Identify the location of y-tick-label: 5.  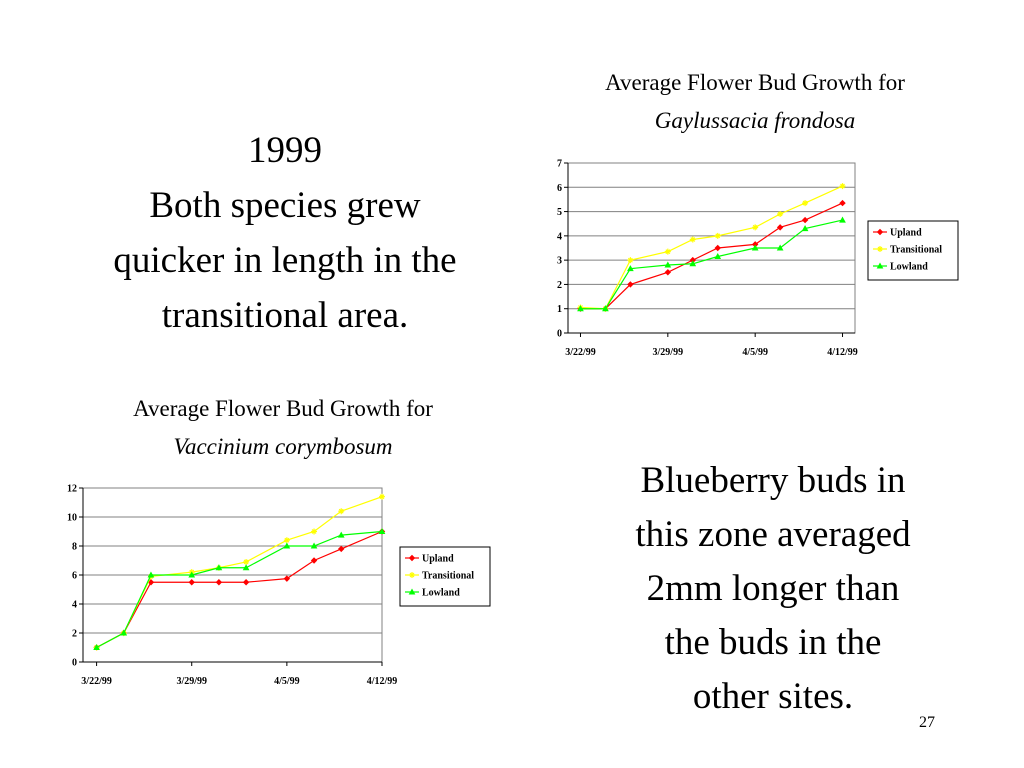
(559, 212).